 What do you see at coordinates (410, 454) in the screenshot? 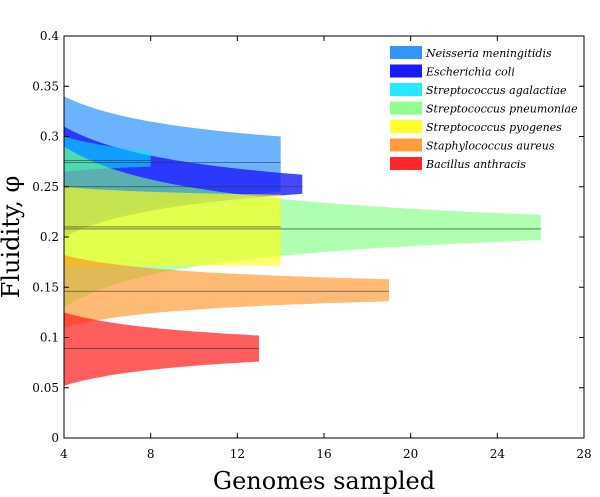
I see `x-tick-label: 20` at bounding box center [410, 454].